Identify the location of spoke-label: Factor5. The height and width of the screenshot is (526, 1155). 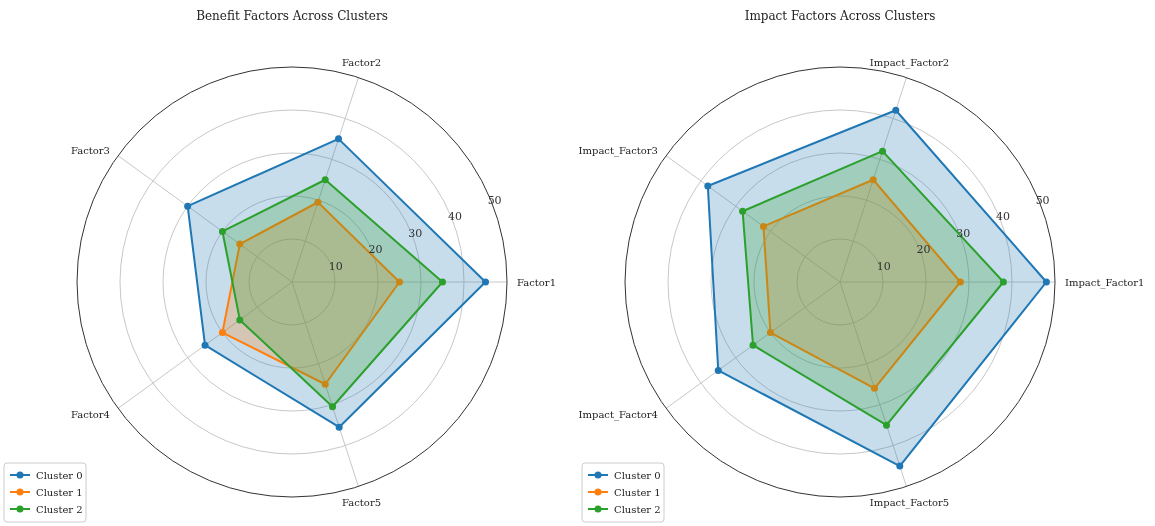
(362, 502).